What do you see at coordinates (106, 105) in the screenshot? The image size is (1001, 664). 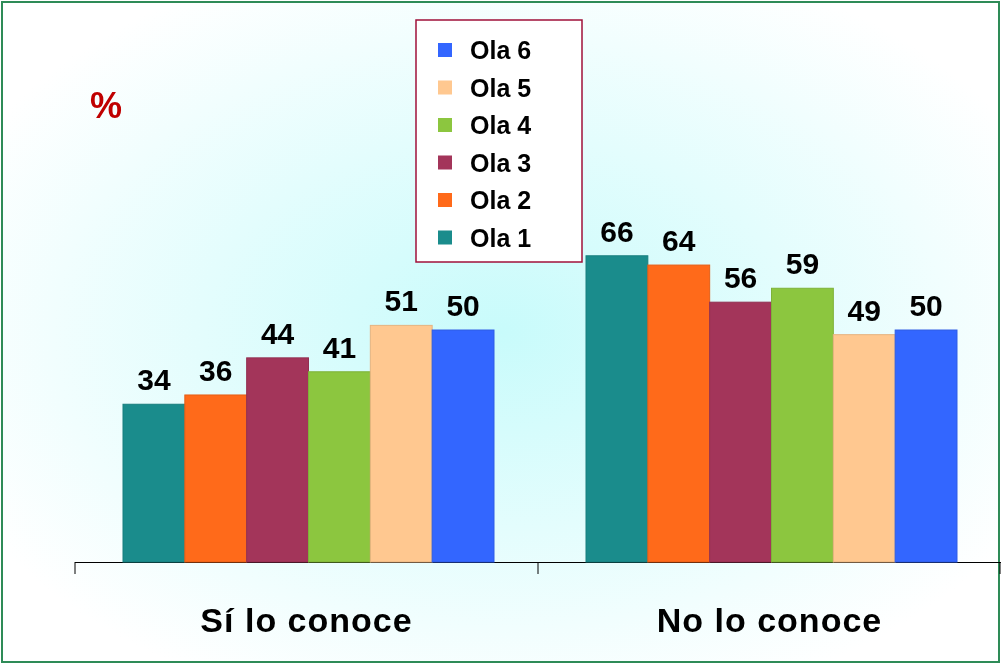 I see `y-axis-title: %` at bounding box center [106, 105].